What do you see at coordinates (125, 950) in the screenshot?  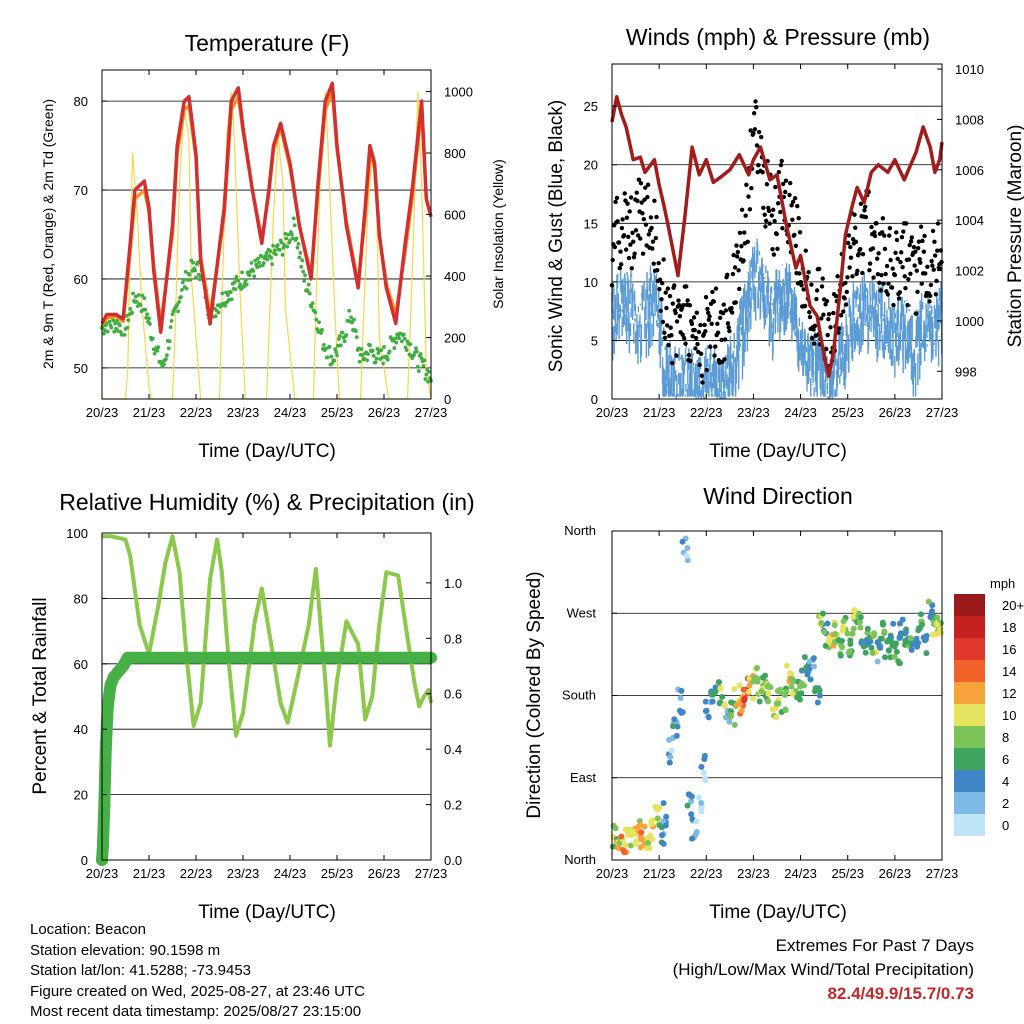 I see `elevation-text: Station elevation: 90.1598 m` at bounding box center [125, 950].